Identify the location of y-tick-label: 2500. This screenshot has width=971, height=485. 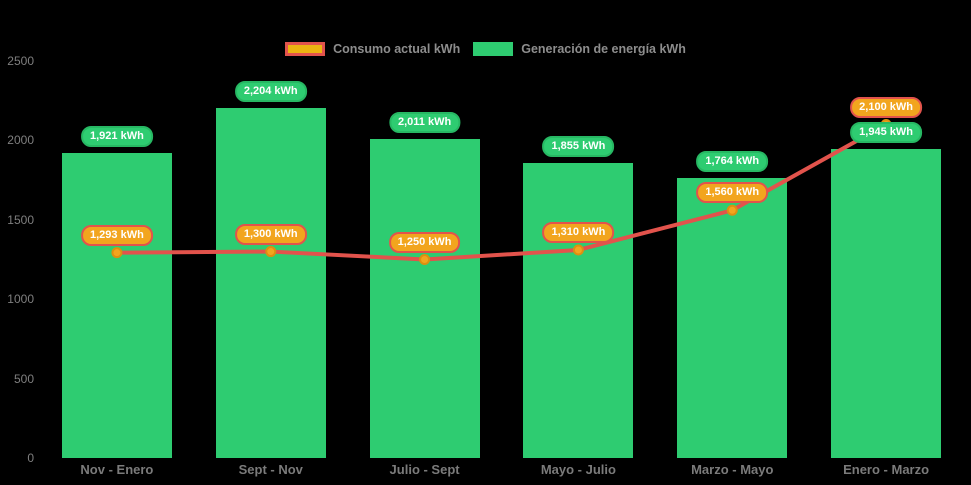
(20, 61).